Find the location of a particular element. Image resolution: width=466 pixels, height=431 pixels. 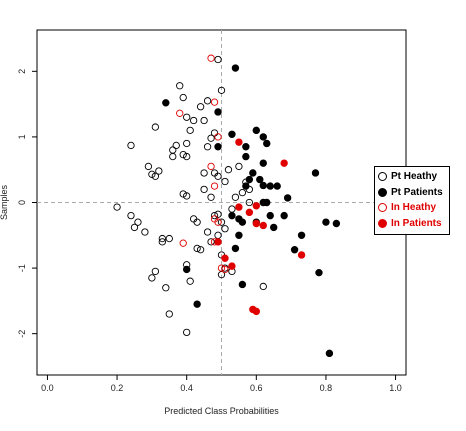

legend-item-pt-patients: Pt Patients is located at coordinates (412, 193).